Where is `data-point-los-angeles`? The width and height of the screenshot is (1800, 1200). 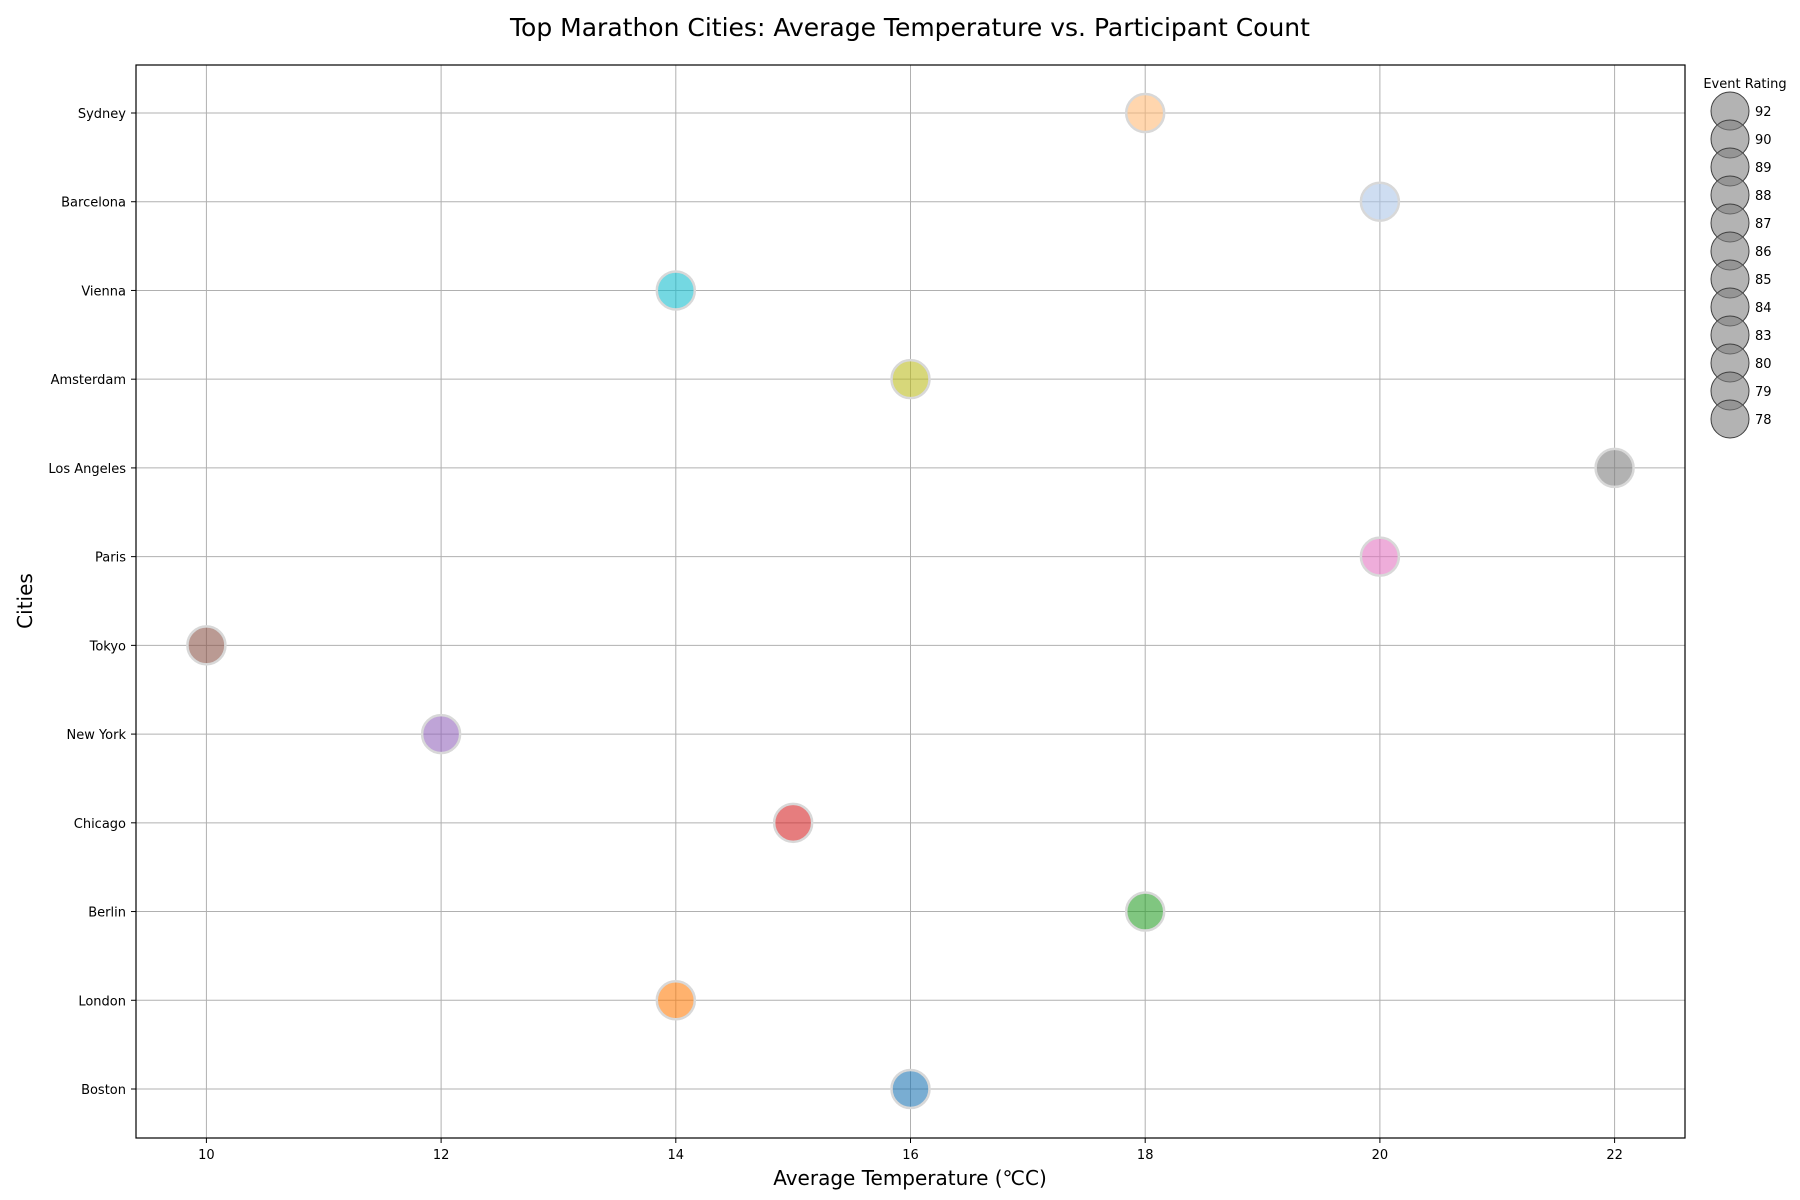
data-point-los-angeles is located at coordinates (1614, 468).